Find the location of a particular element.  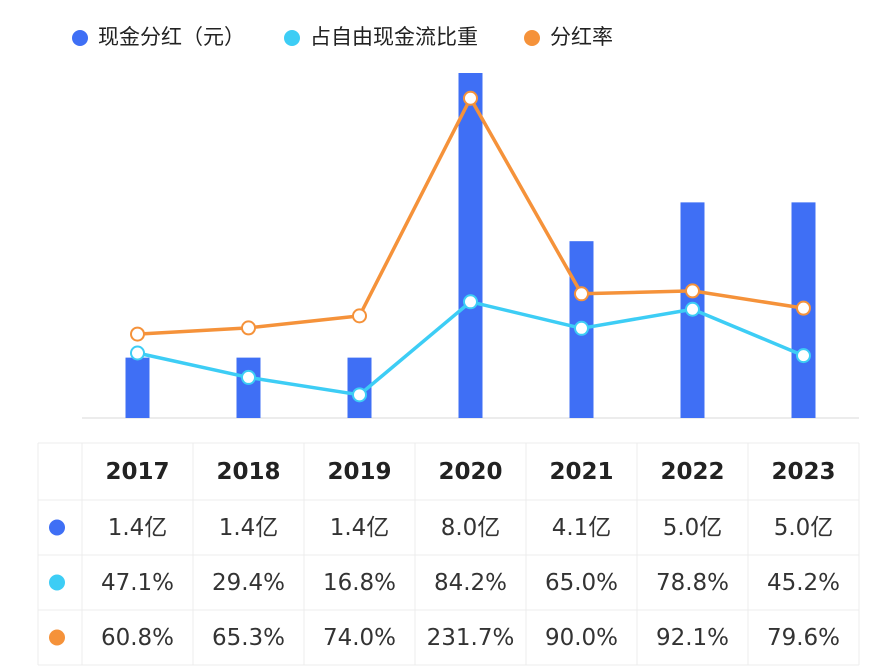

table-cell: 74.0% is located at coordinates (359, 638).